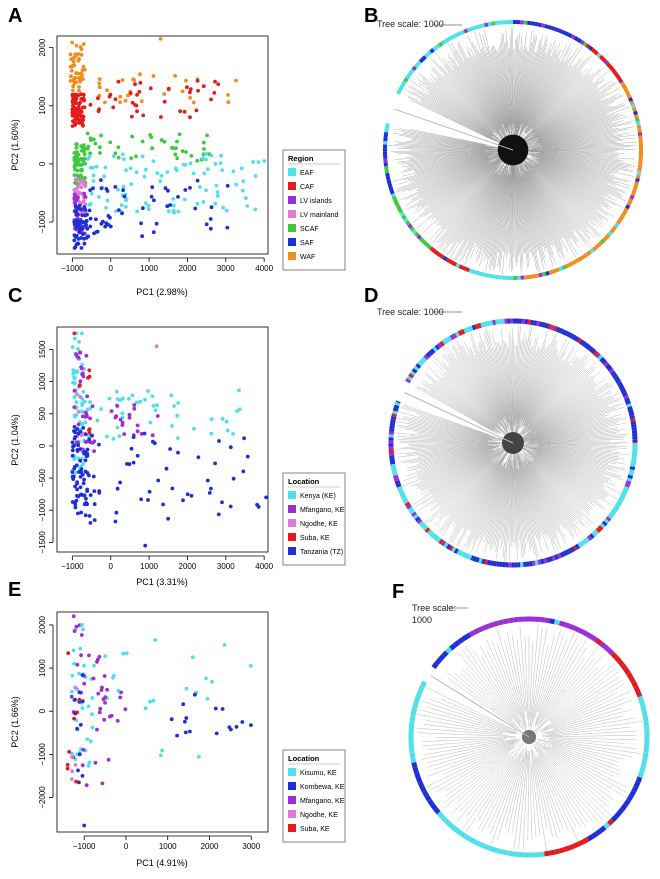 Image resolution: width=660 pixels, height=879 pixels. I want to click on x-tick-label: 3000, so click(226, 268).